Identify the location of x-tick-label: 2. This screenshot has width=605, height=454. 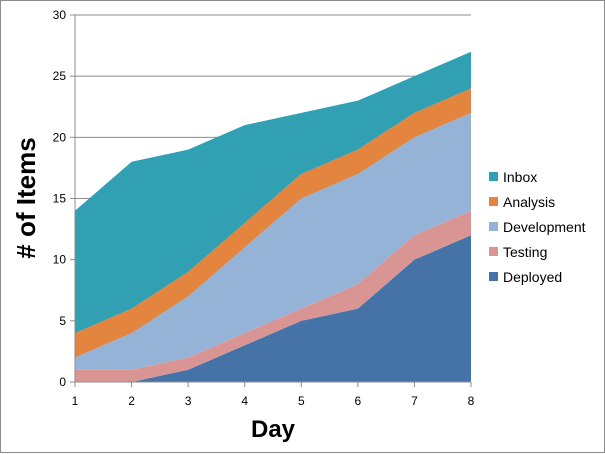
(131, 401).